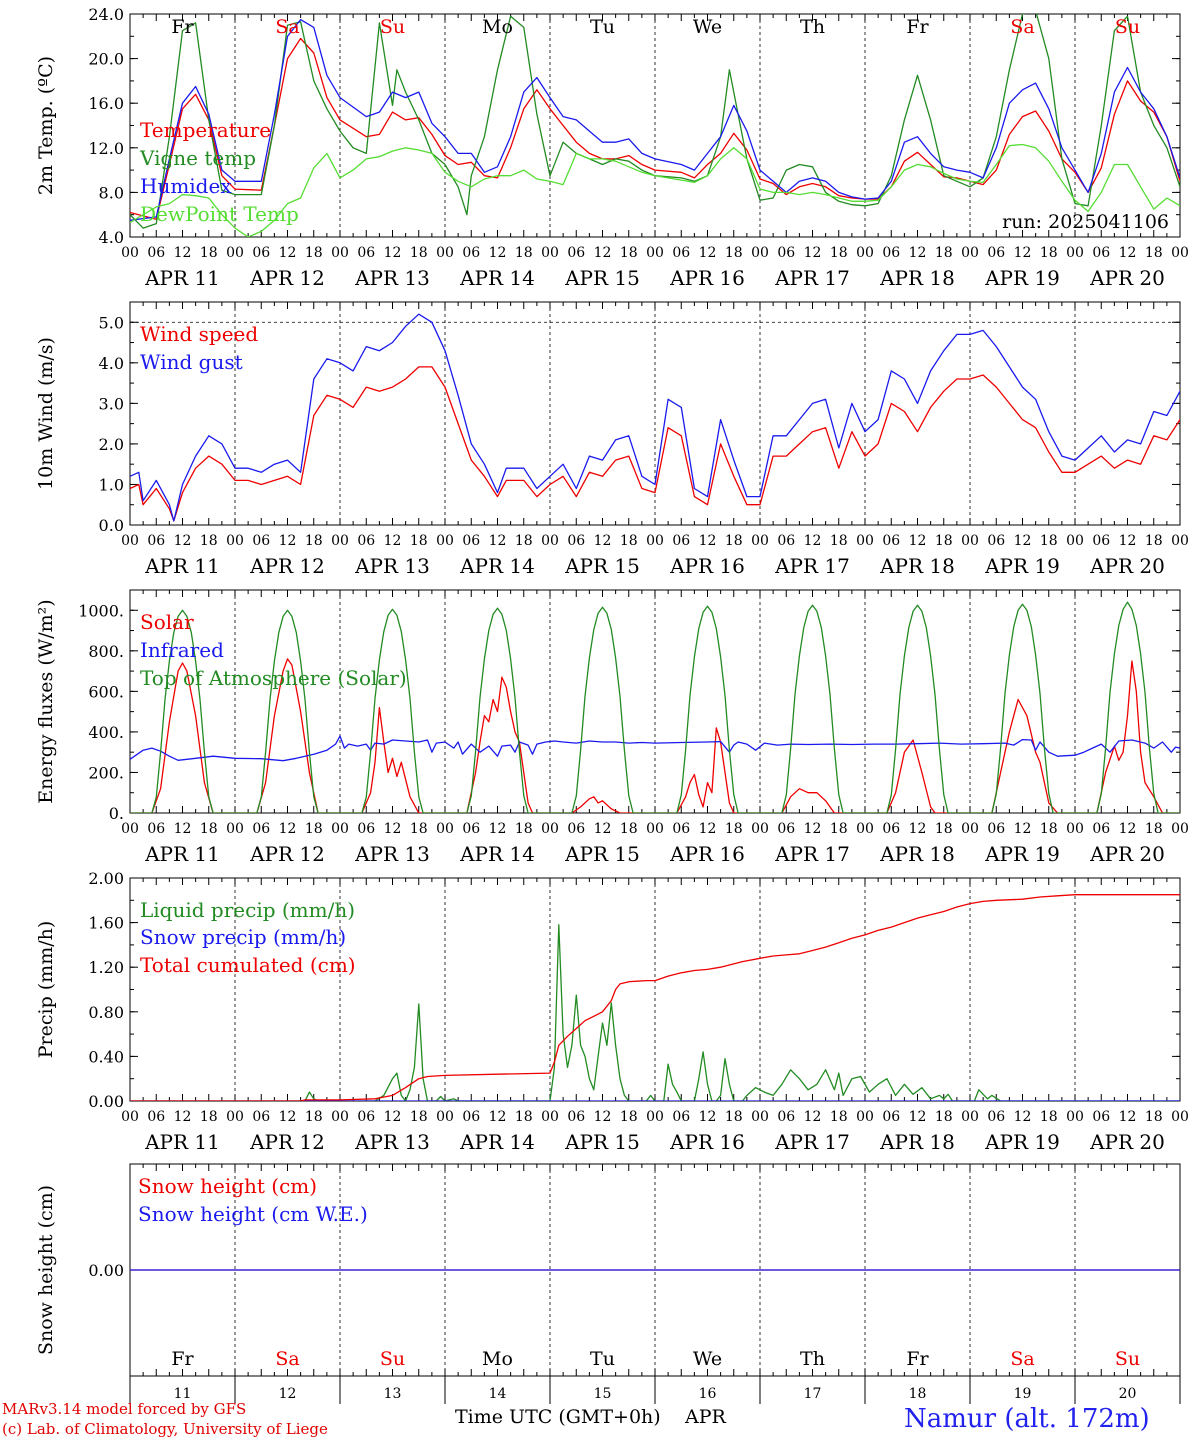 This screenshot has height=1440, width=1194. What do you see at coordinates (111, 322) in the screenshot?
I see `y-tick-label: 5.0` at bounding box center [111, 322].